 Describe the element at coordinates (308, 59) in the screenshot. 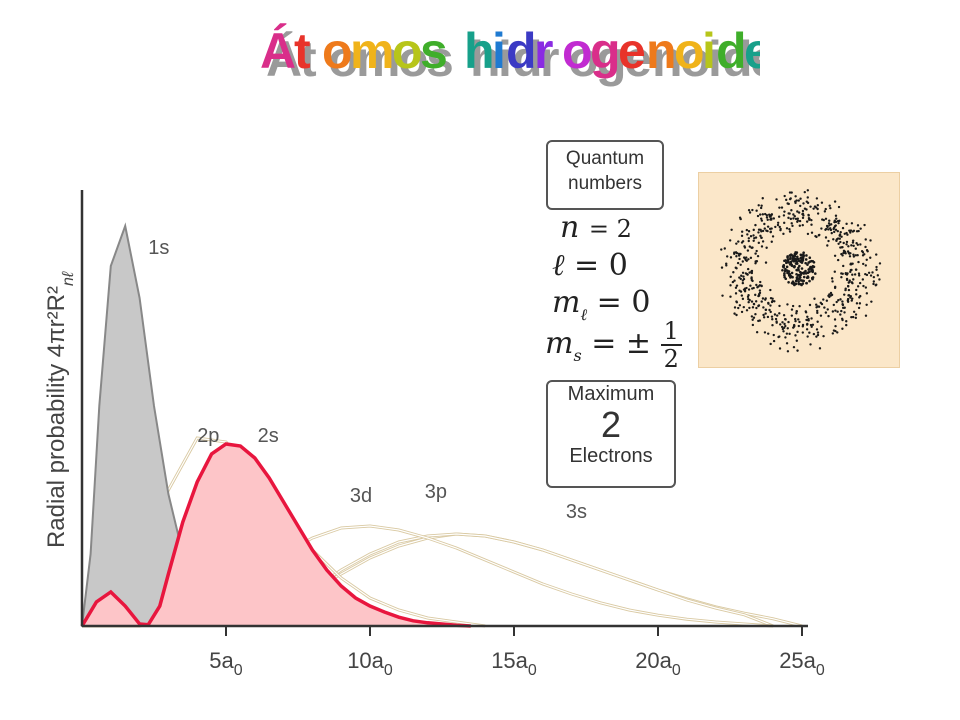

I see `title-shadow-letter: t` at that location.